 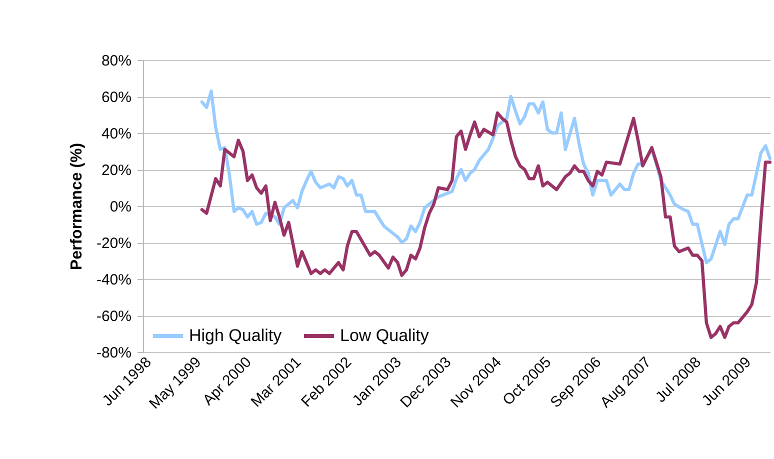 What do you see at coordinates (114, 353) in the screenshot?
I see `y-tick-label: -80%` at bounding box center [114, 353].